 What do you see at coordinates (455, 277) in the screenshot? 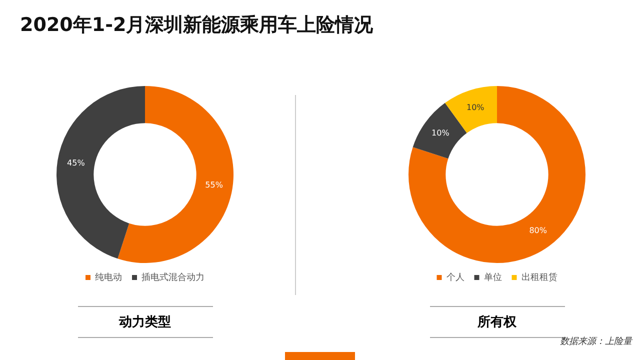
I see `legend-label: 个人` at bounding box center [455, 277].